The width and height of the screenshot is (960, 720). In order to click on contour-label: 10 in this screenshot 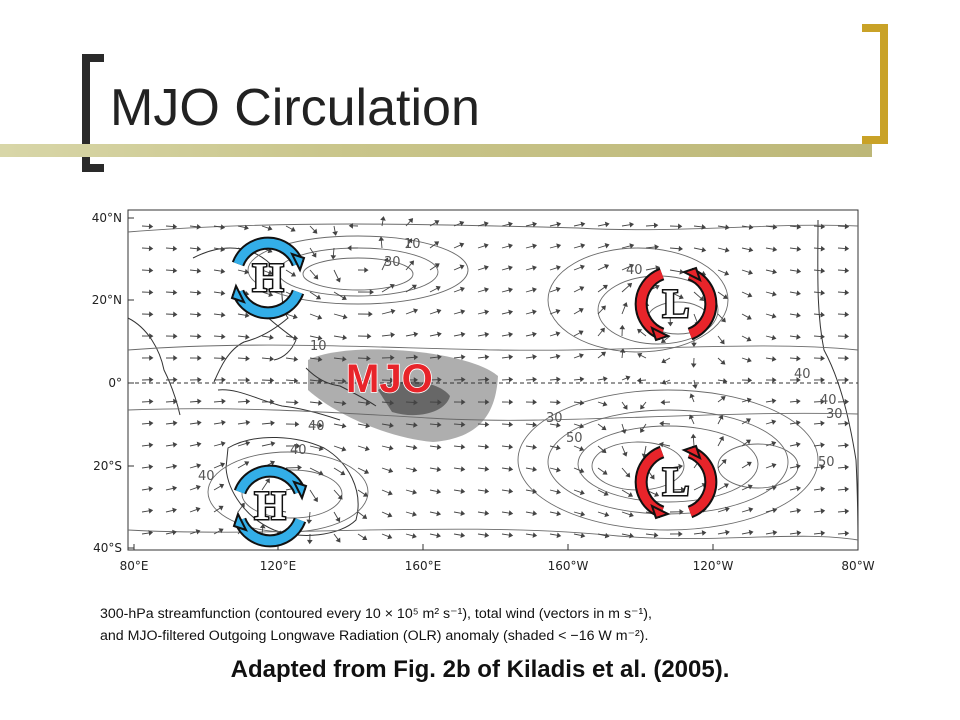, I will do `click(318, 346)`.